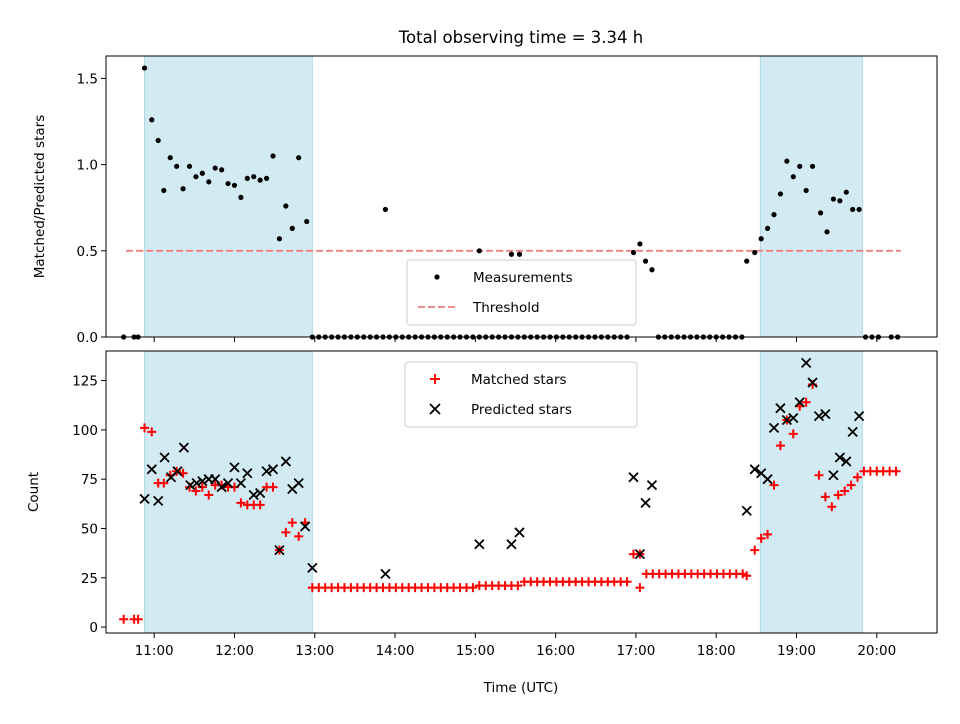 The image size is (960, 724). I want to click on x-tick-label: 14:00, so click(395, 651).